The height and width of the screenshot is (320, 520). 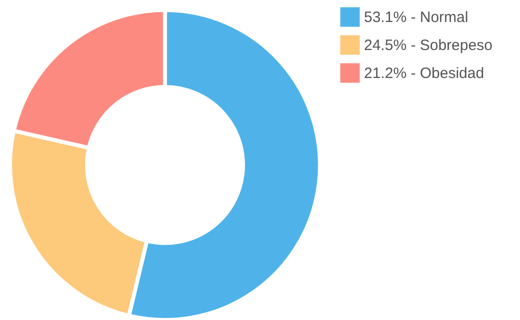 I want to click on legend-label: 21.2% - Obesidad, so click(x=424, y=73).